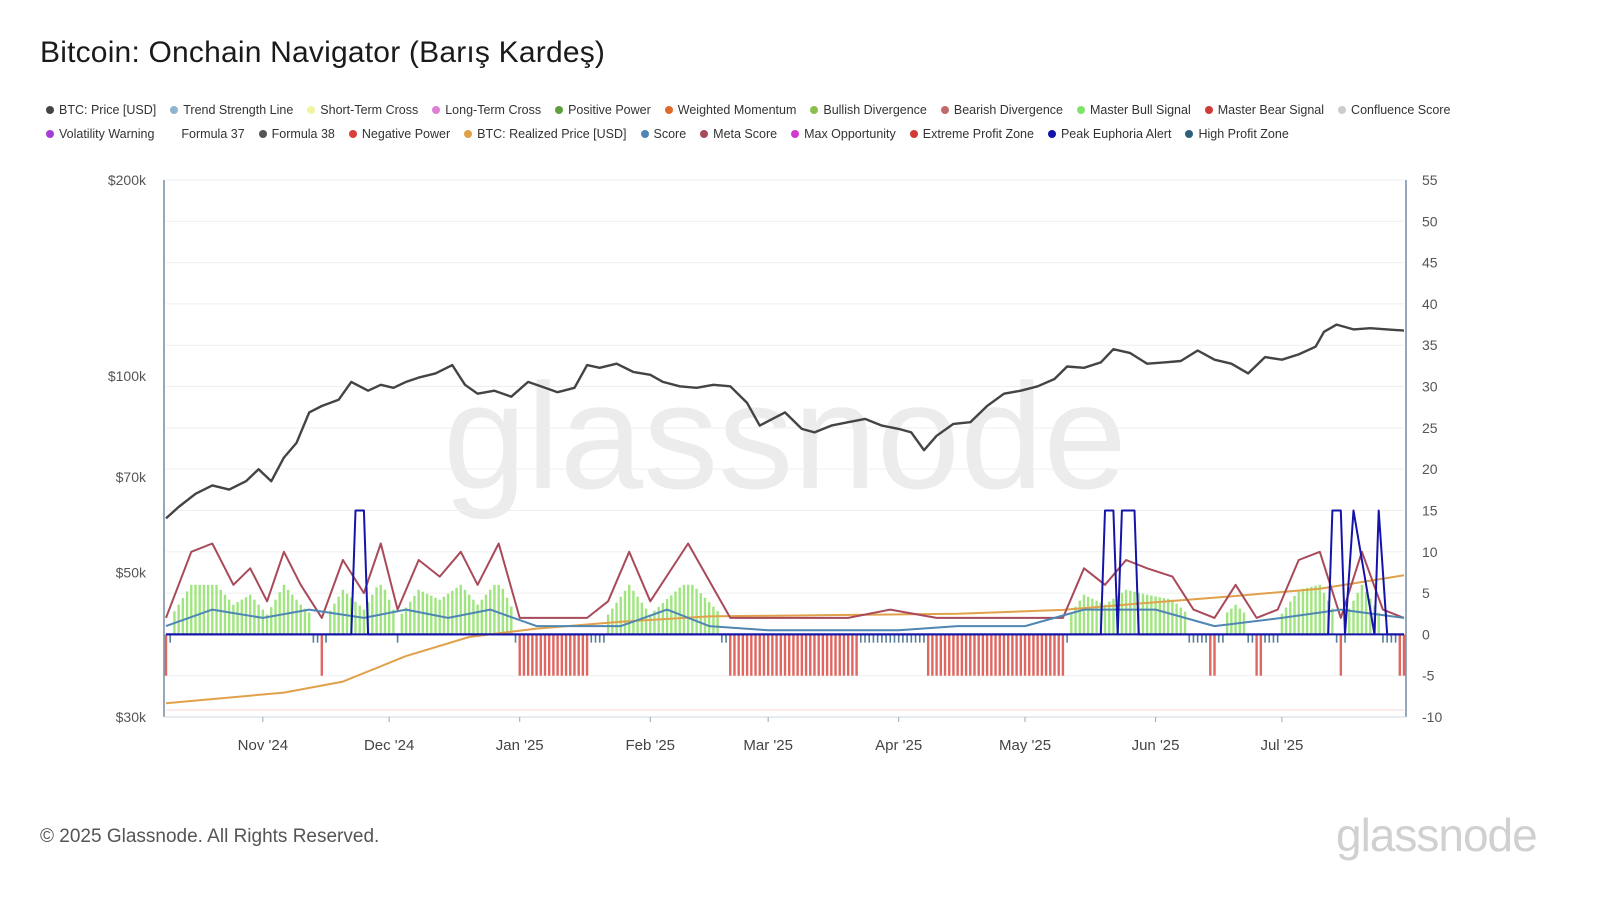  What do you see at coordinates (493, 110) in the screenshot?
I see `legend-label: Long-Term Cross` at bounding box center [493, 110].